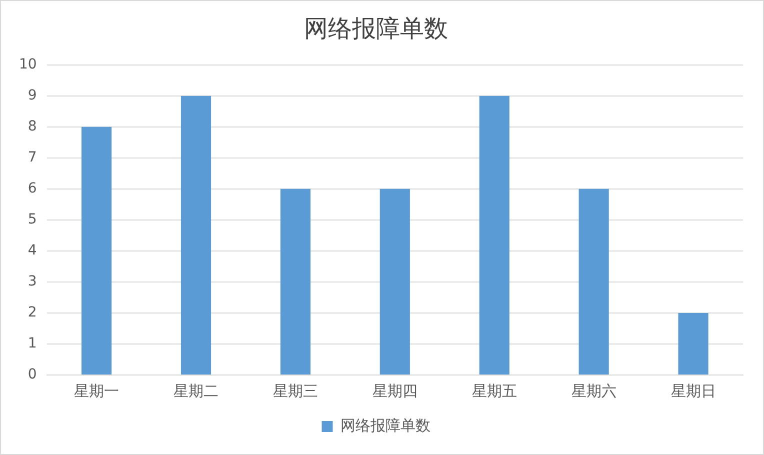 This screenshot has height=455, width=764. What do you see at coordinates (32, 250) in the screenshot?
I see `y-tick-label: 4` at bounding box center [32, 250].